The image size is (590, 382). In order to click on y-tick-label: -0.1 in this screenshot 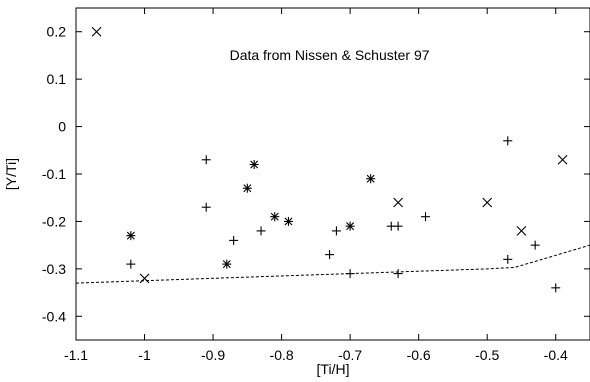, I will do `click(54, 174)`.